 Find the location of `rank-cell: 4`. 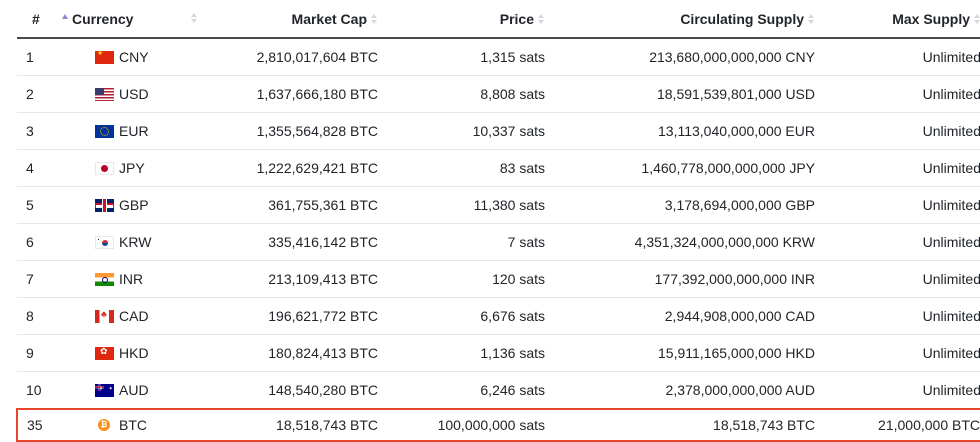

rank-cell: 4 is located at coordinates (52, 168).